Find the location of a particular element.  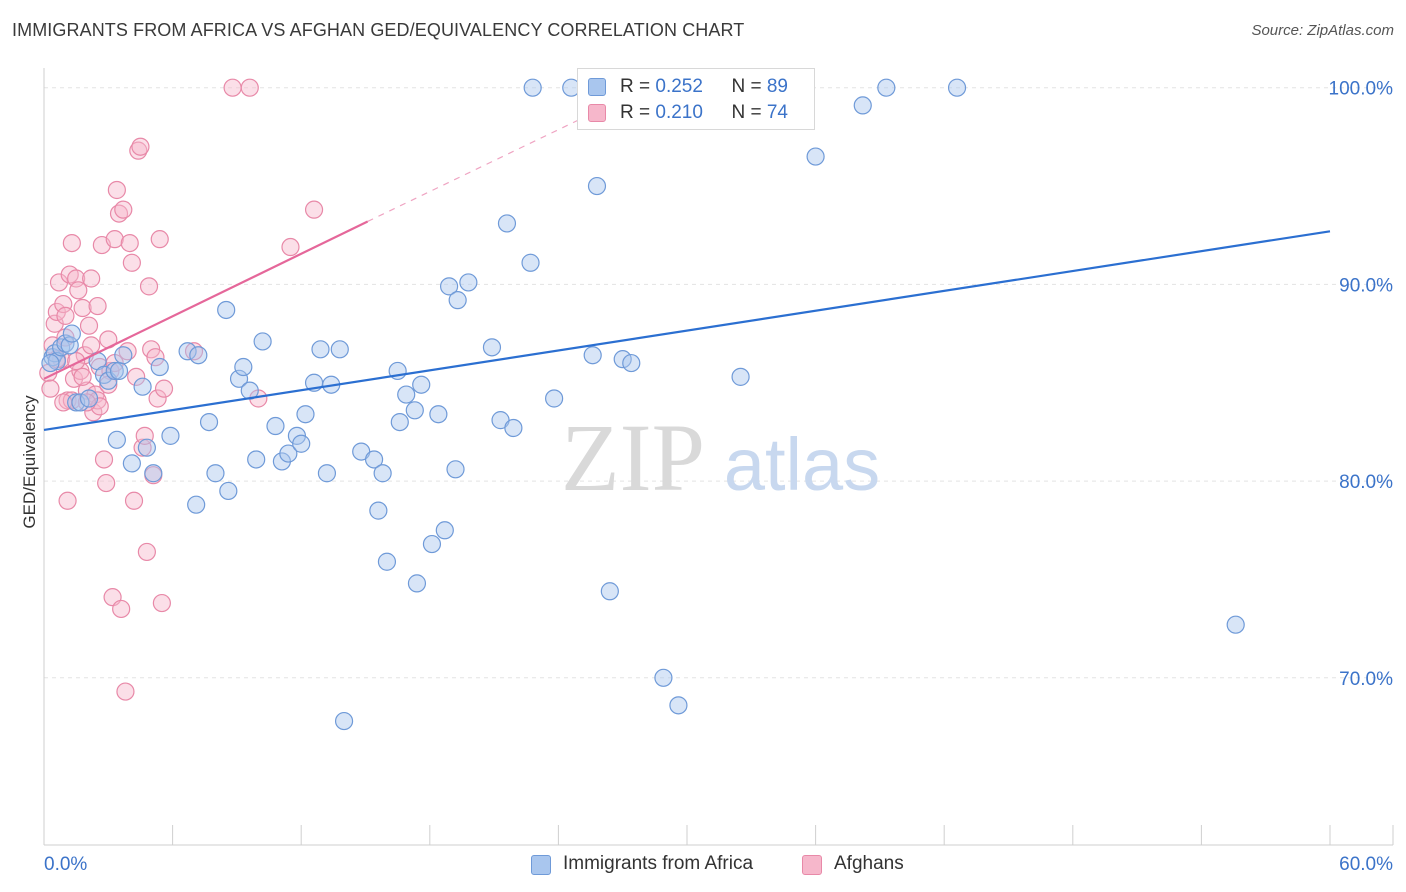

x-tick-label: 0.0% is located at coordinates (65, 864).